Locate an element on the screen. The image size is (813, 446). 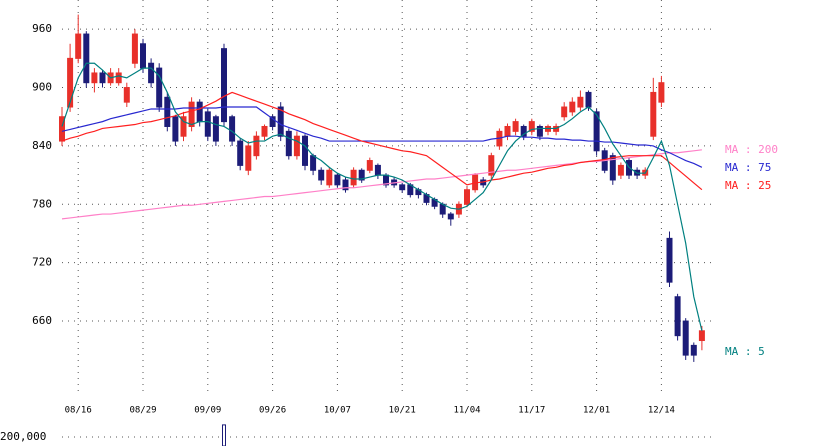
legend-label: MA : 200 is located at coordinates (751, 149).